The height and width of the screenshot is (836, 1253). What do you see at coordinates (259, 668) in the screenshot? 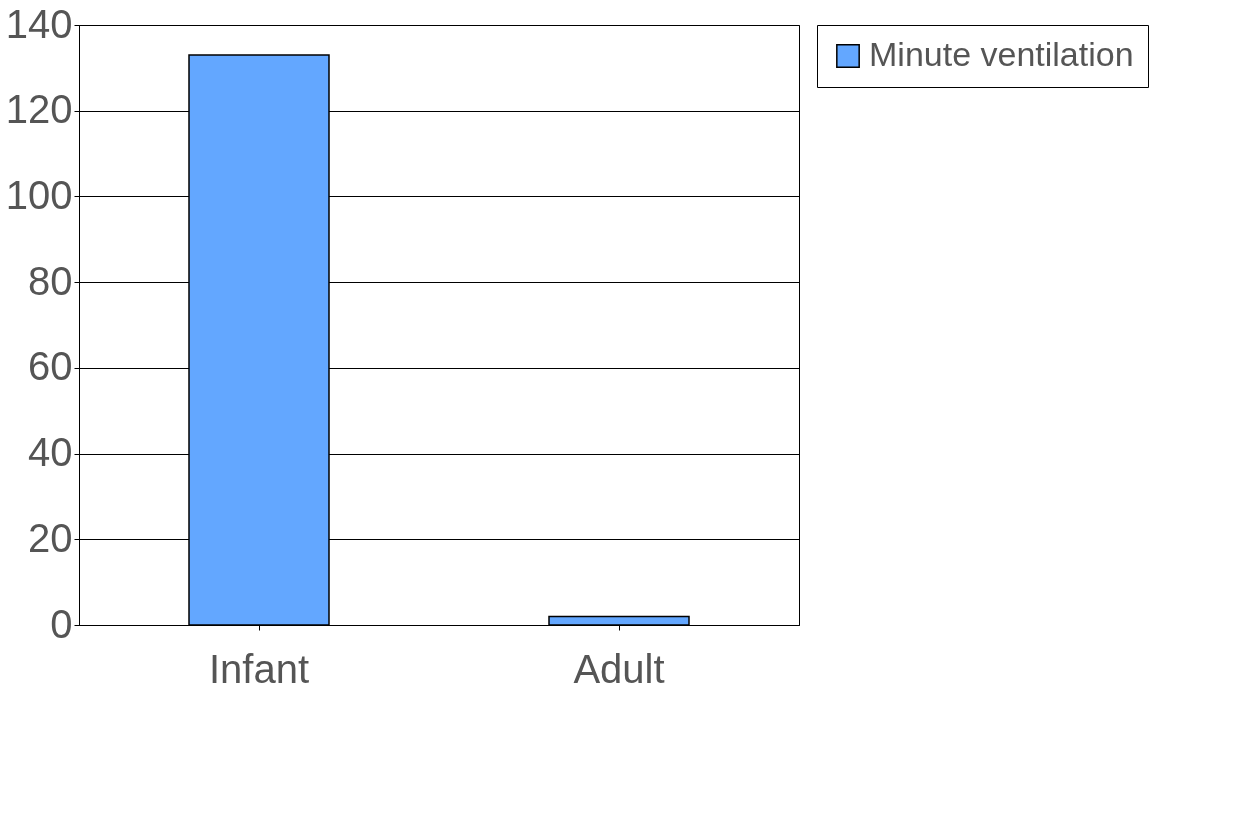
I see `x-tick-label: Infant` at bounding box center [259, 668].